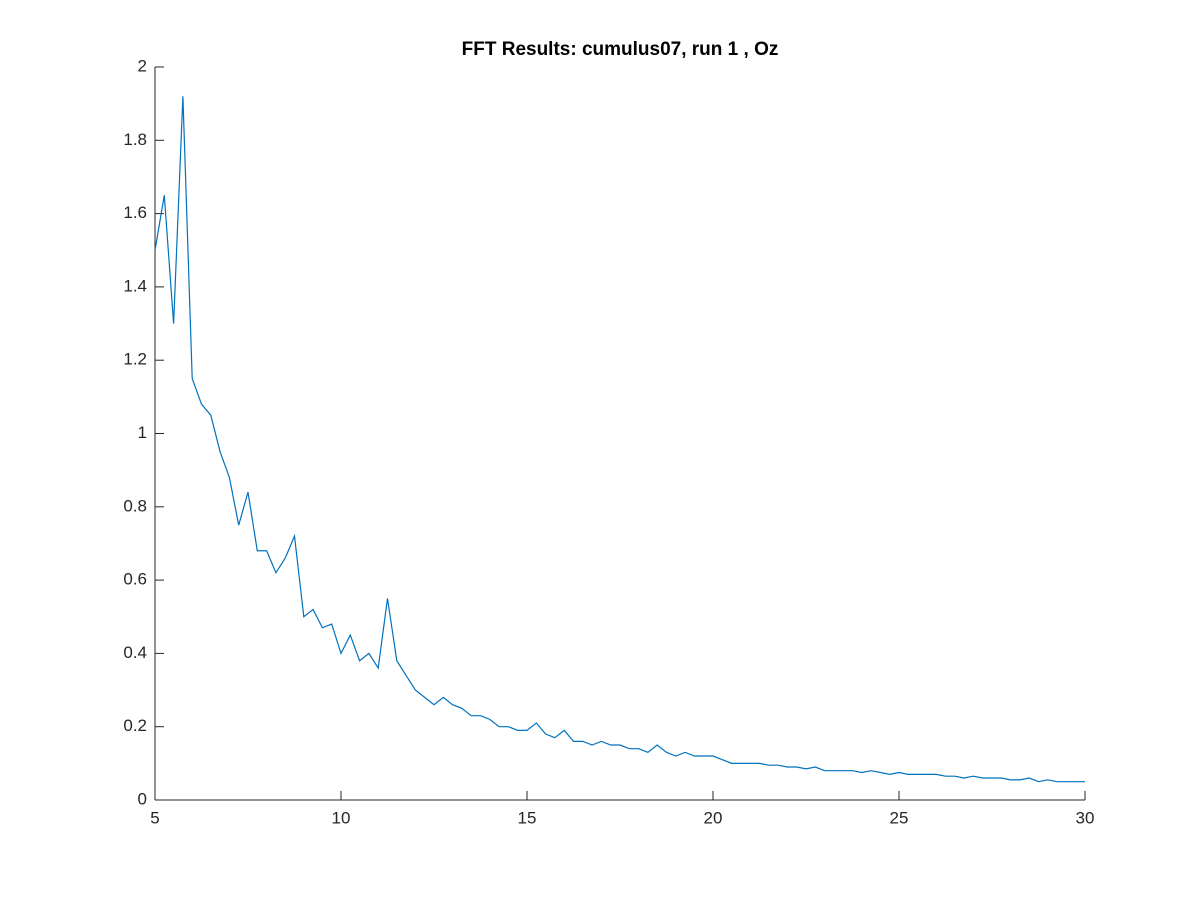  Describe the element at coordinates (135, 139) in the screenshot. I see `y-tick-label: 1.8` at that location.